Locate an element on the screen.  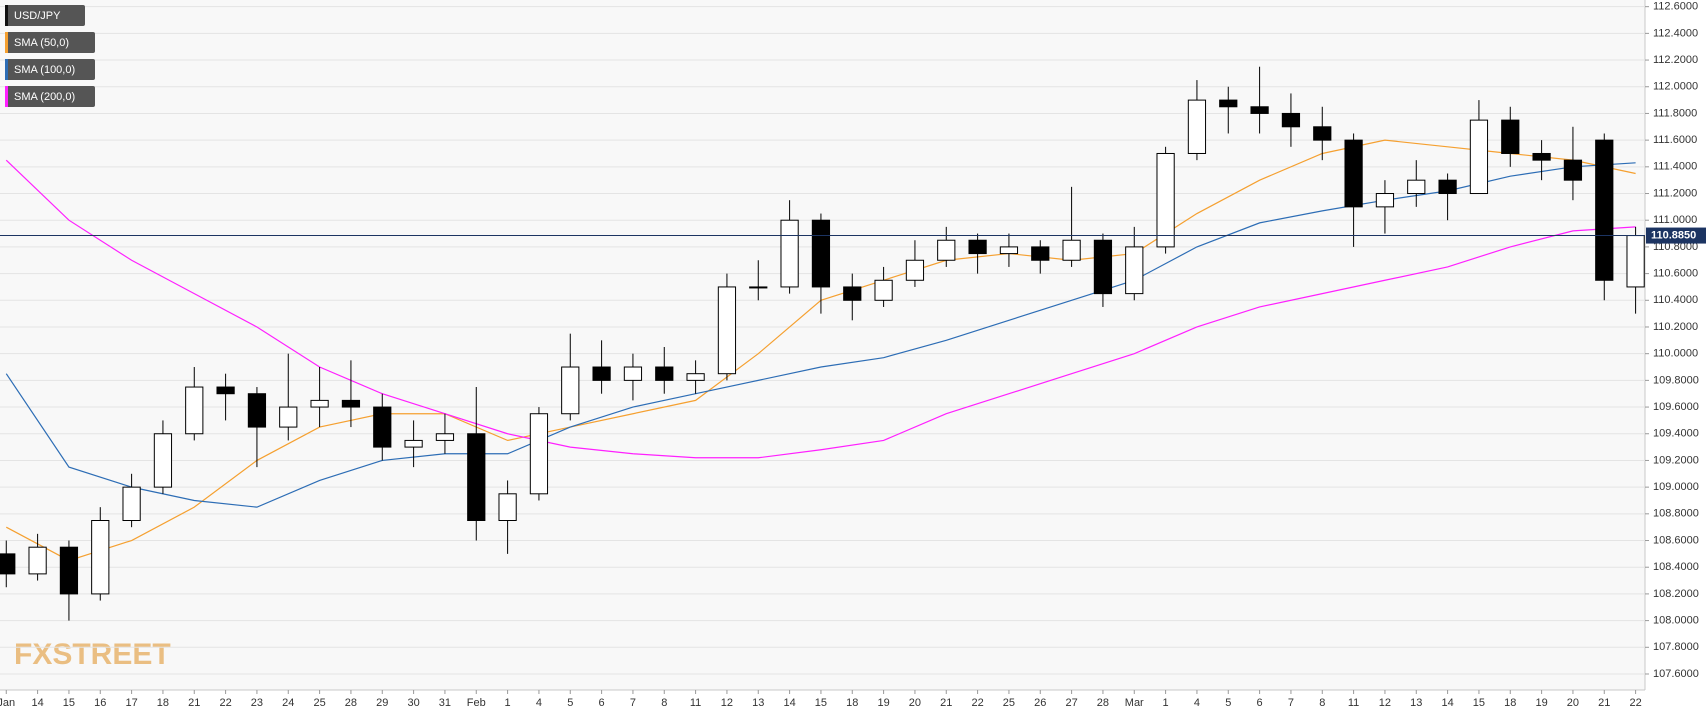
last-price-label: 110.8850 is located at coordinates (1673, 235).